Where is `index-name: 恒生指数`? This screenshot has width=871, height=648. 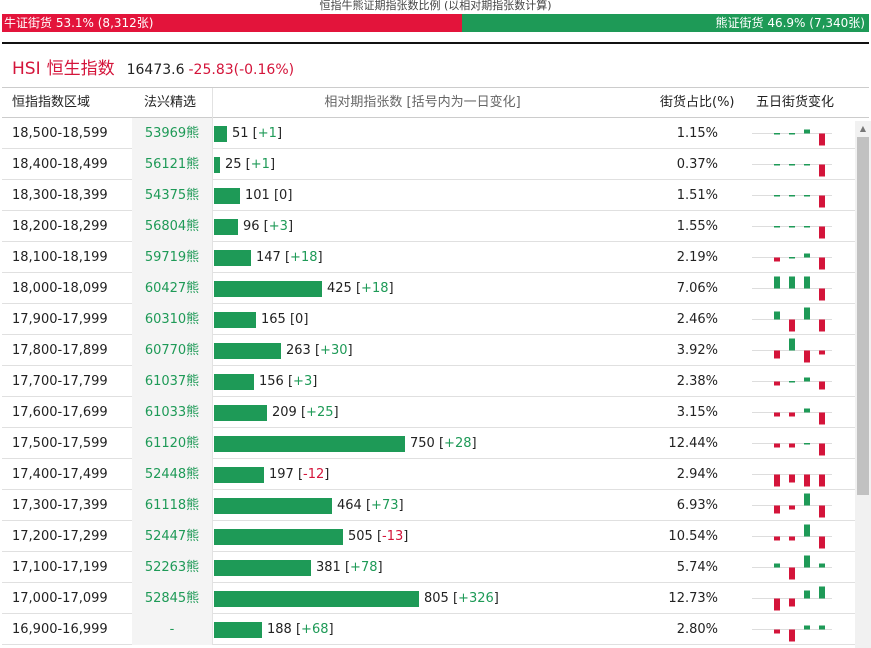 index-name: 恒生指数 is located at coordinates (80, 69).